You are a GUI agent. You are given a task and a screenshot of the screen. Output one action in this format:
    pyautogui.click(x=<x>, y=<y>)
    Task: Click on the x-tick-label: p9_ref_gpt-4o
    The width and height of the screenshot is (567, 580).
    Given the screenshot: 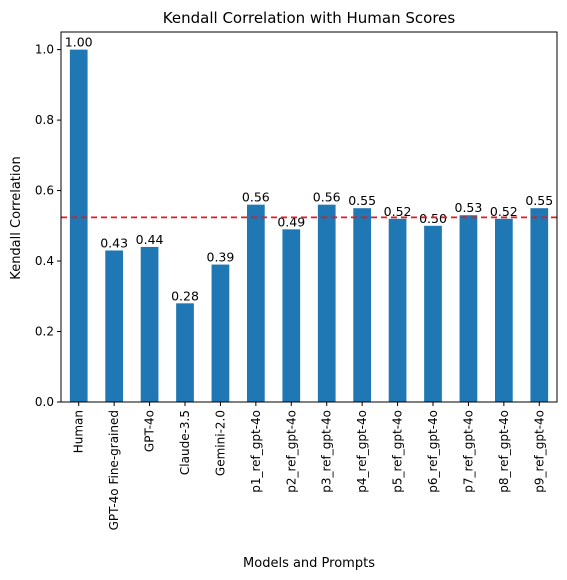 What is the action you would take?
    pyautogui.click(x=539, y=451)
    